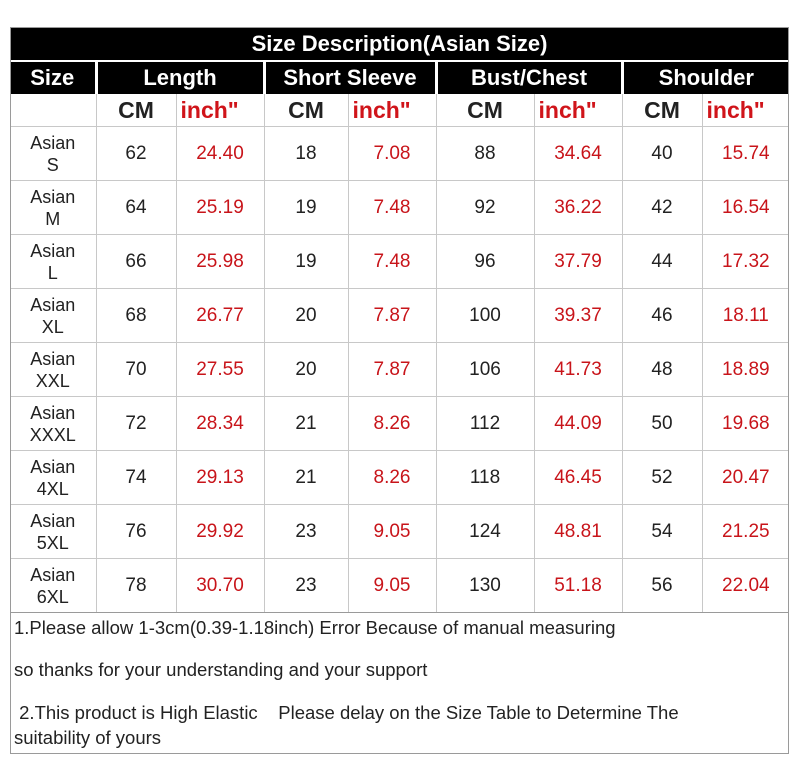 This screenshot has width=800, height=765. I want to click on bust-cm: 96, so click(484, 261).